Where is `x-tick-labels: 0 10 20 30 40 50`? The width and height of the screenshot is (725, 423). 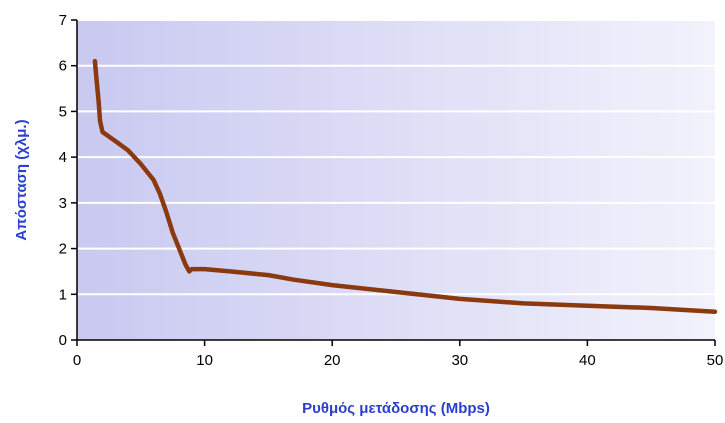 x-tick-labels: 0 10 20 30 40 50 is located at coordinates (398, 354).